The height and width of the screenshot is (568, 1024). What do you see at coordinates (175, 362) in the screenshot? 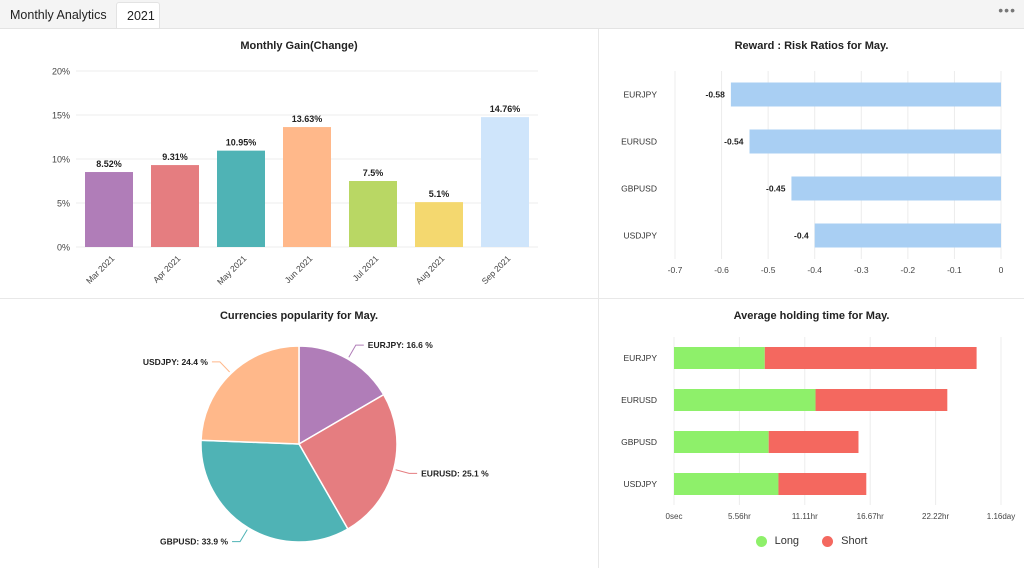
I see `pie-slice-label: USDJPY: 24.4 %` at bounding box center [175, 362].